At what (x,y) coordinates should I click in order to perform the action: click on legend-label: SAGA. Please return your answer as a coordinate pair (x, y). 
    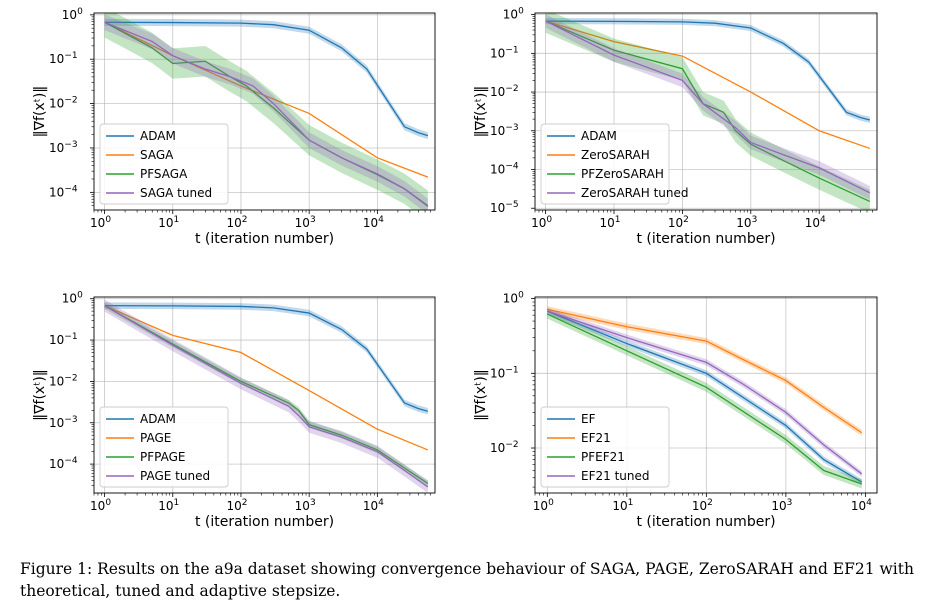
    Looking at the image, I should click on (157, 155).